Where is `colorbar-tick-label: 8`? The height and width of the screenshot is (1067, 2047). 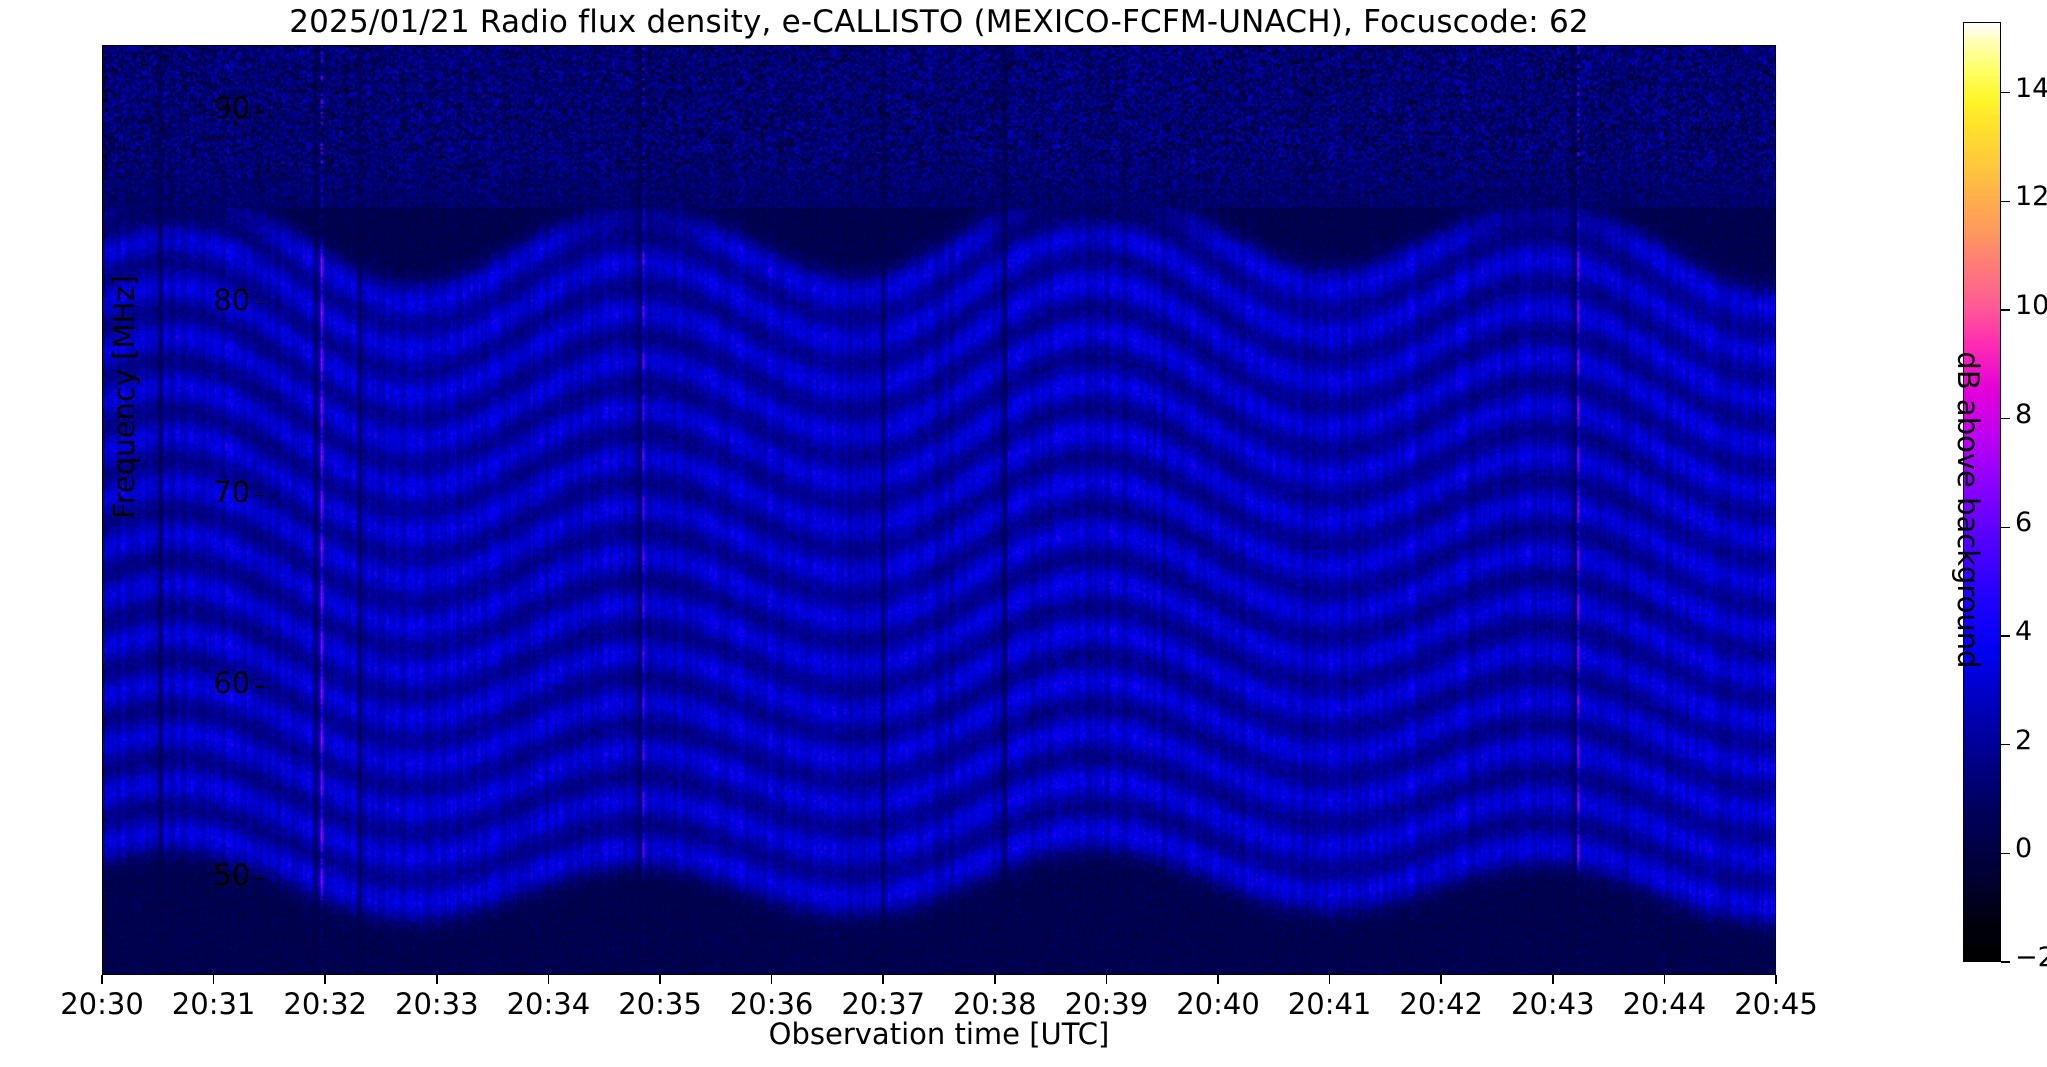 colorbar-tick-label: 8 is located at coordinates (2024, 414).